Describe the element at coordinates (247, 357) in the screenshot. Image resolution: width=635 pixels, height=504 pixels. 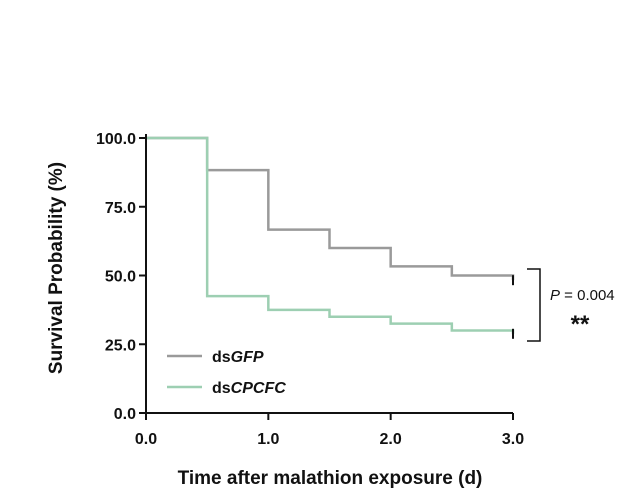
I see `legend-gene-dsgfp: GFP` at that location.